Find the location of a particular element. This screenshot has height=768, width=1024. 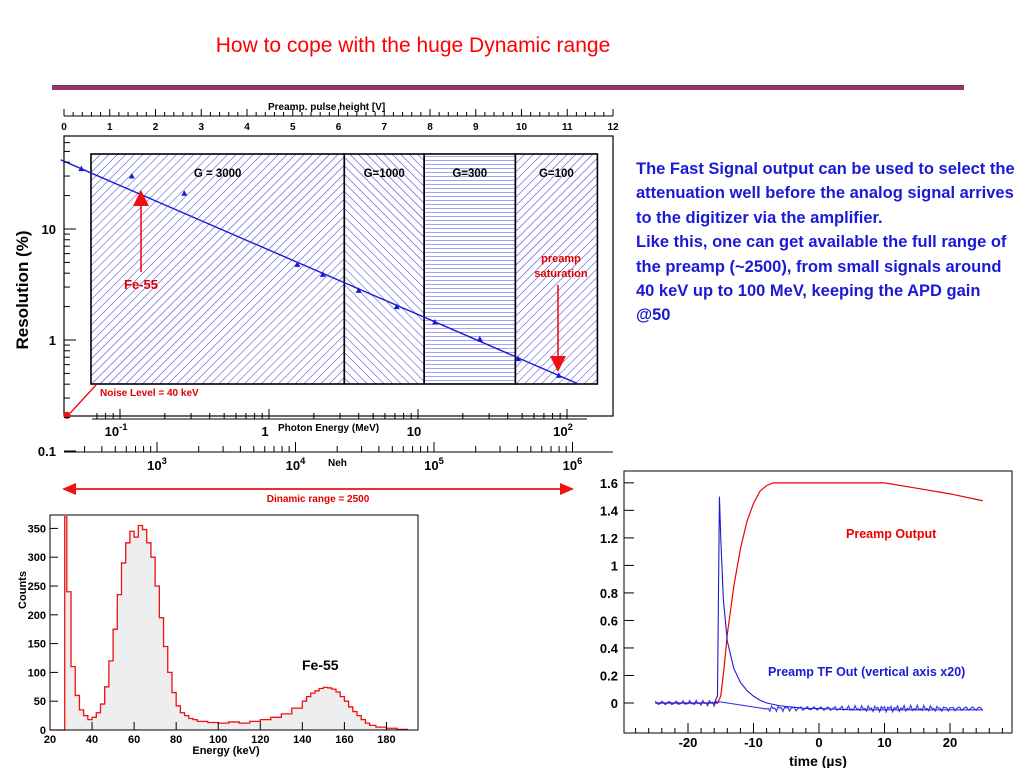

spectrum-x-tick-label: 180 is located at coordinates (386, 740).